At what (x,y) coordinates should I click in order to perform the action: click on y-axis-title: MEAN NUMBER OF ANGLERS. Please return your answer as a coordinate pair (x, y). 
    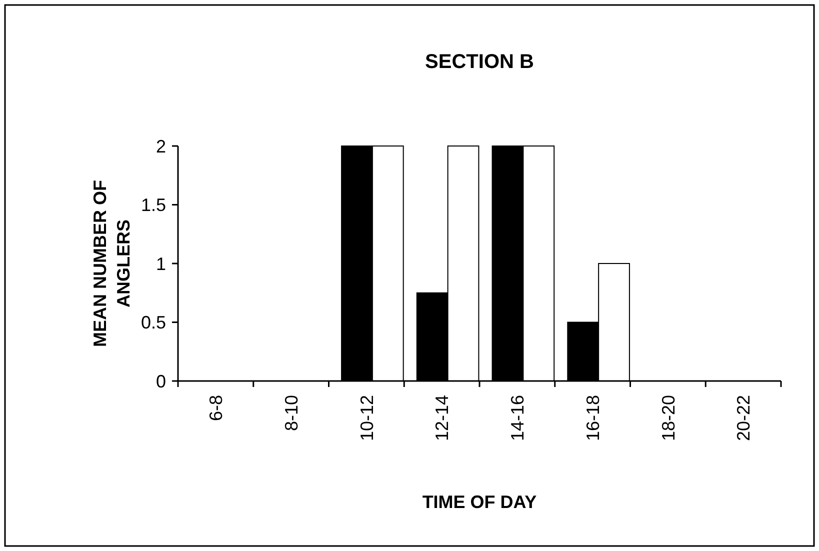
    Looking at the image, I should click on (112, 263).